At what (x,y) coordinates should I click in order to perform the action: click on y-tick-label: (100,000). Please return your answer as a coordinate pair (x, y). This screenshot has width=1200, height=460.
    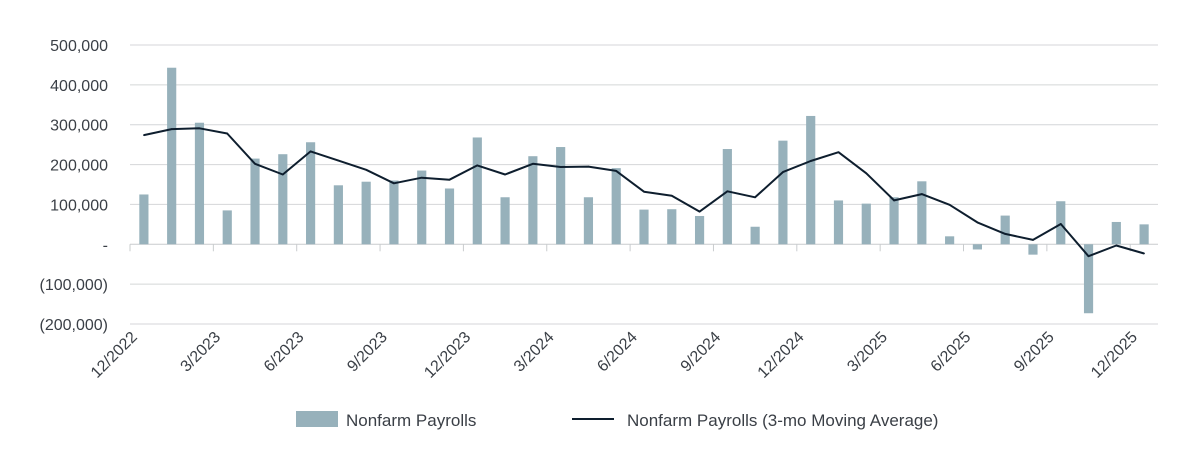
    Looking at the image, I should click on (74, 285).